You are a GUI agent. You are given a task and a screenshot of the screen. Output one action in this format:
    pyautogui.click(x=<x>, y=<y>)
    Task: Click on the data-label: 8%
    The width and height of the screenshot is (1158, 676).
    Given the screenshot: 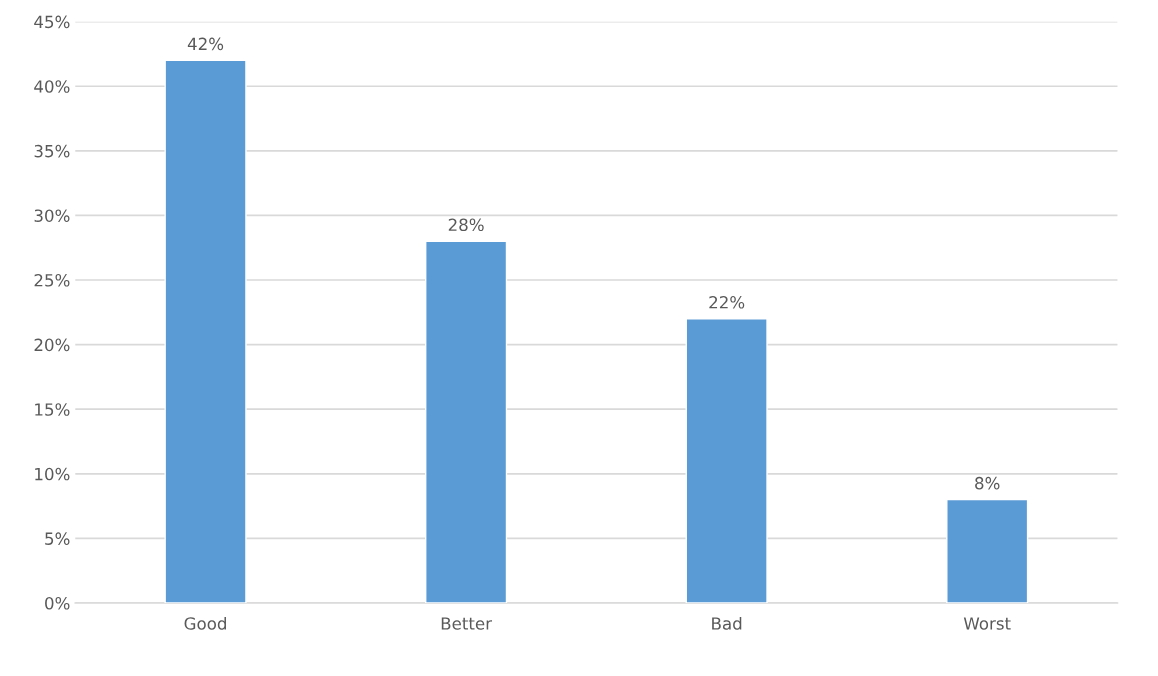 What is the action you would take?
    pyautogui.click(x=987, y=483)
    